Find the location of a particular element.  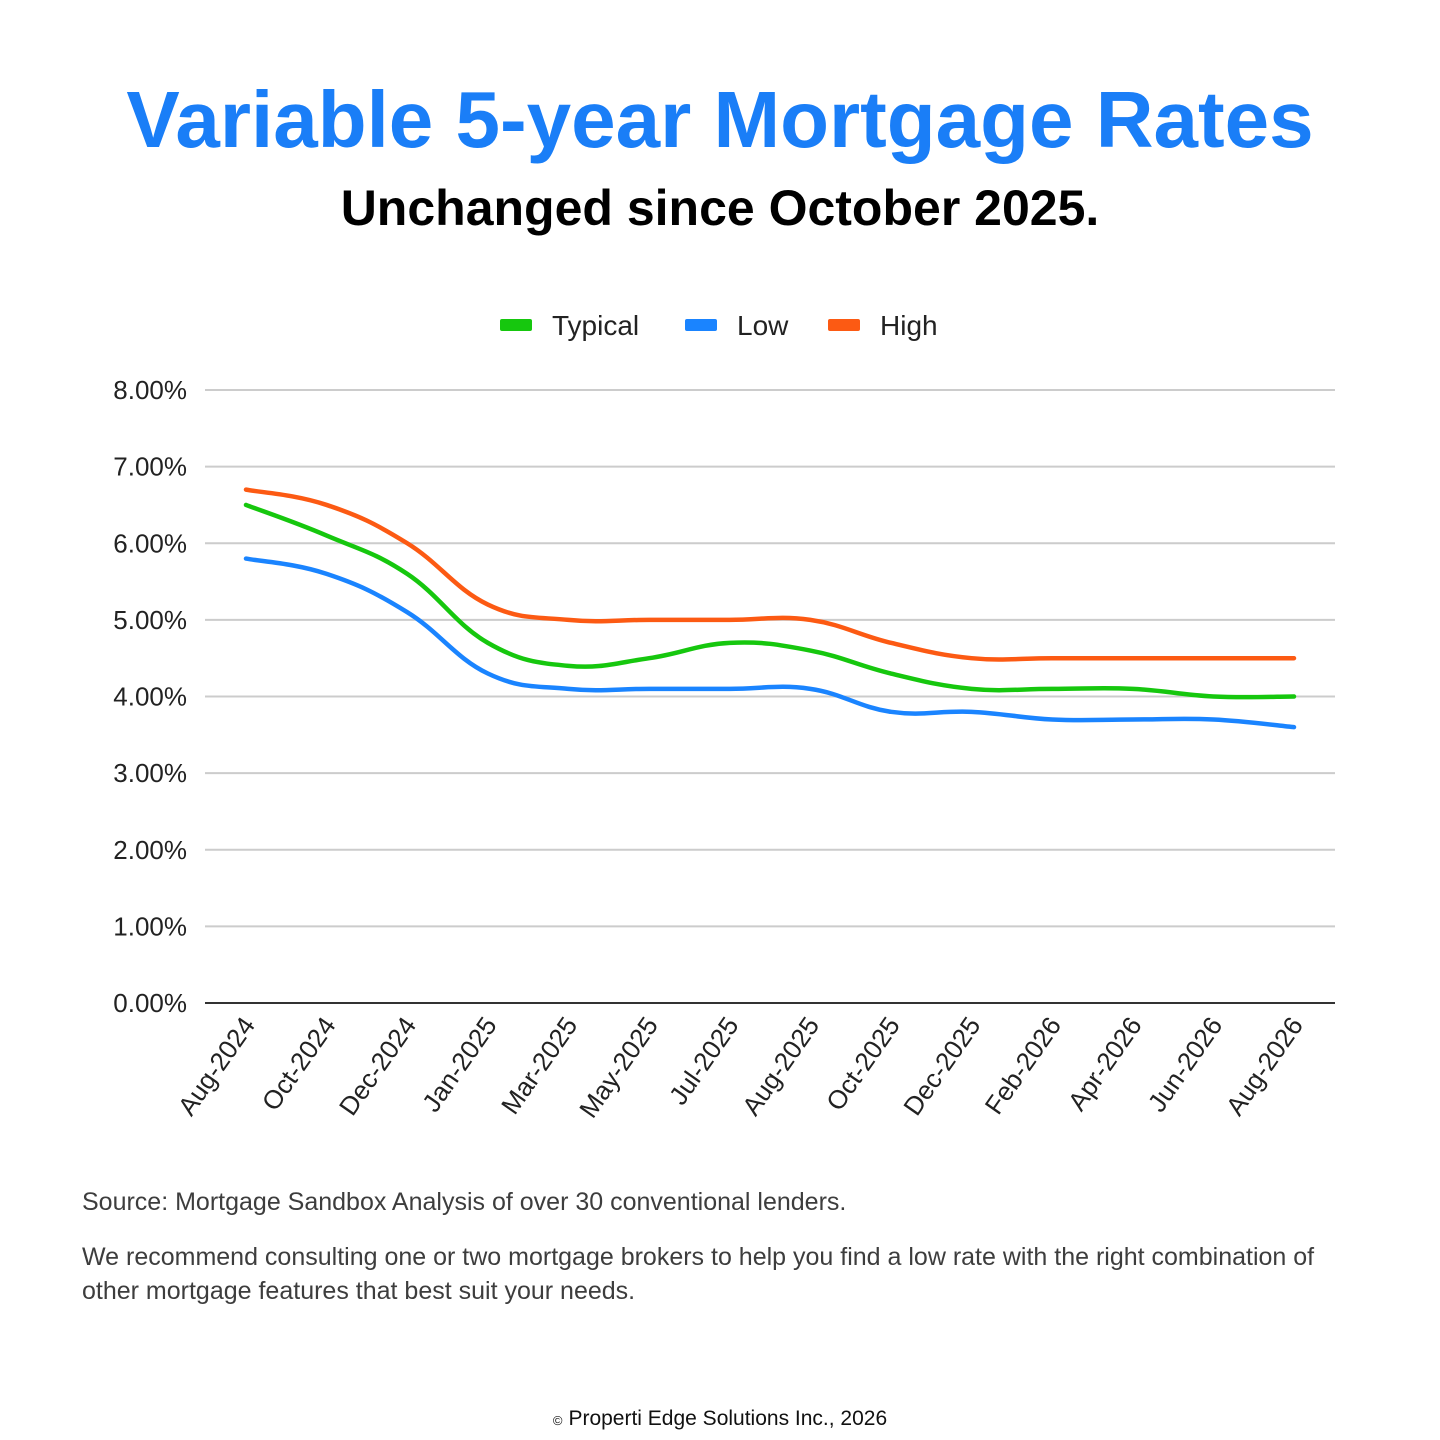

chart-title: Variable 5-year Mortgage Rates is located at coordinates (720, 119).